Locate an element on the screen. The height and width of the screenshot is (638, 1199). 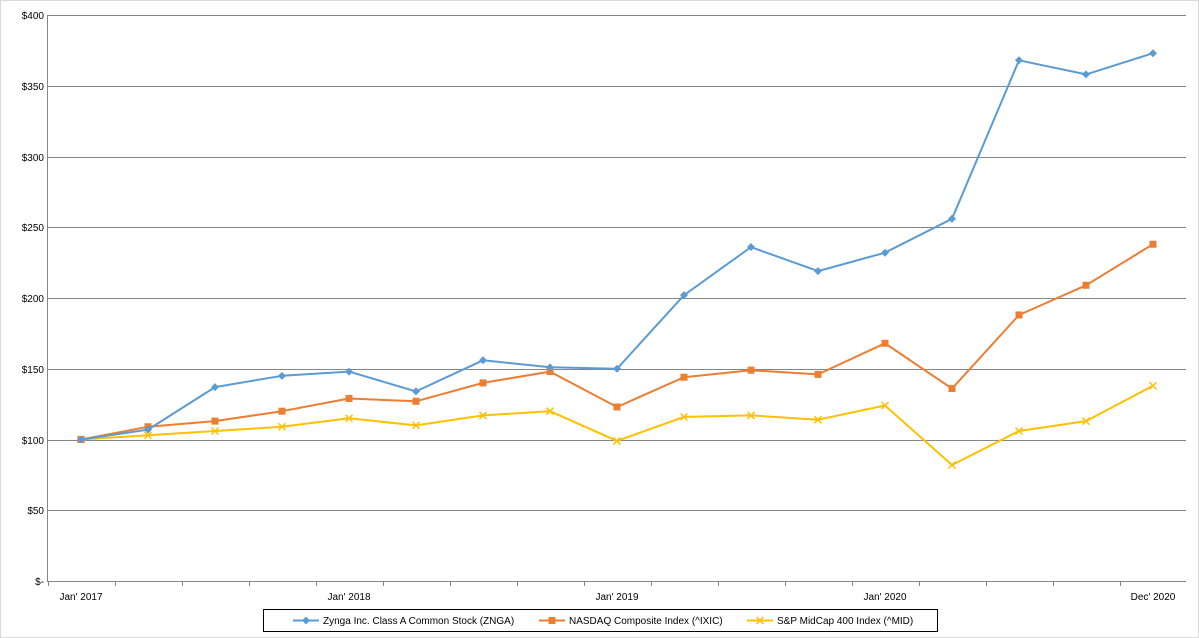
x-tick-label: Dec' 2020 is located at coordinates (1153, 597).